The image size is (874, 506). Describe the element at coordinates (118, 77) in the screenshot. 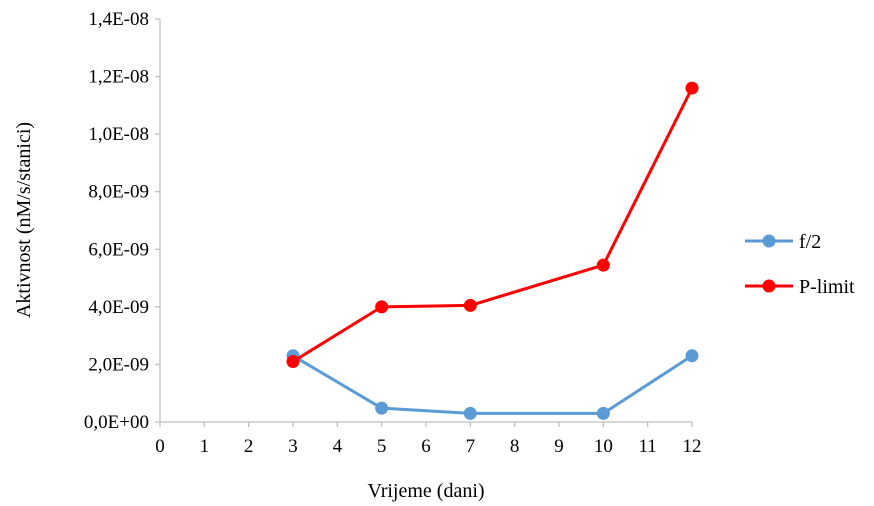

I see `y-tick-label: 1,2E-08` at that location.